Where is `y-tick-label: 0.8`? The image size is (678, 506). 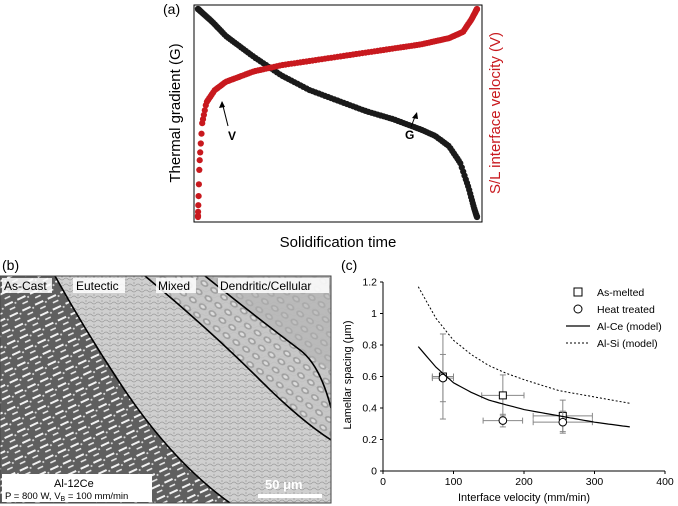
y-tick-label: 0.8 is located at coordinates (369, 346).